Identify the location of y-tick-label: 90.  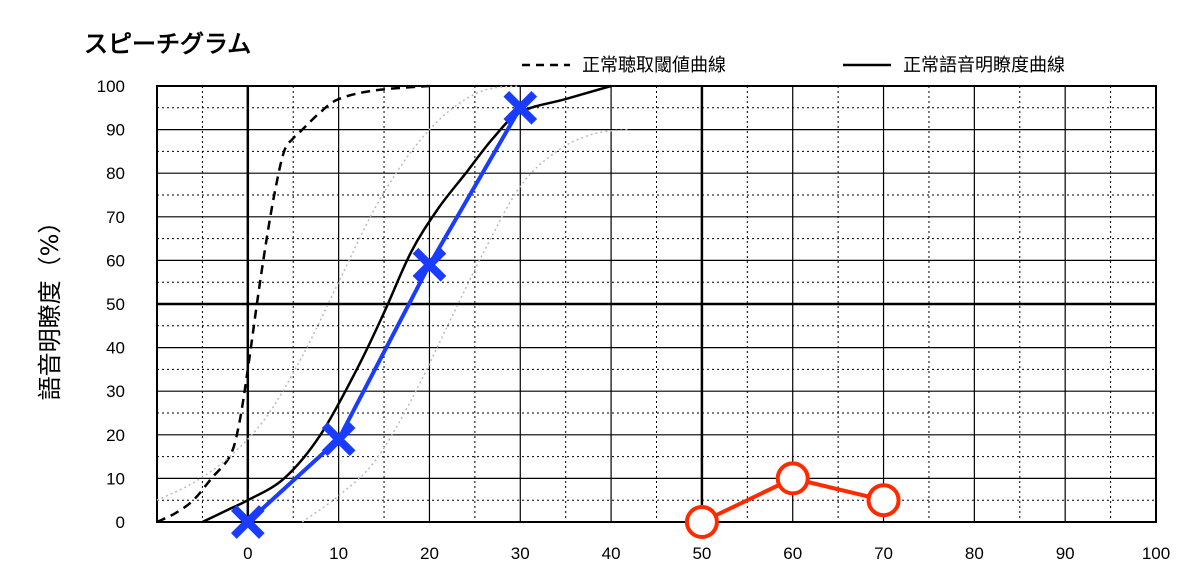
(115, 130).